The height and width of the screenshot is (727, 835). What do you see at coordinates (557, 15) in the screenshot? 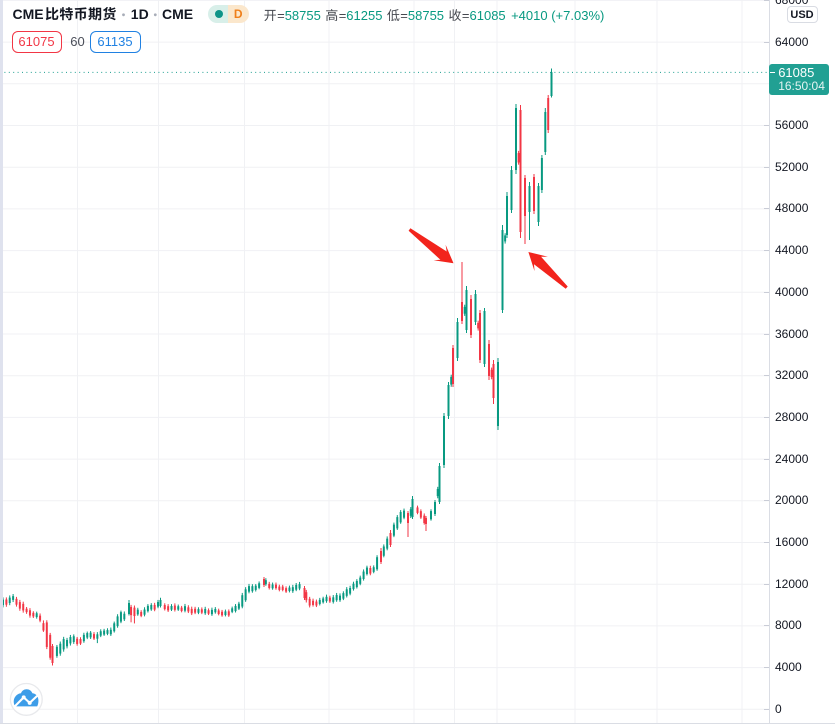
I see `svg-text: +4010 (+7.03%)` at bounding box center [557, 15].